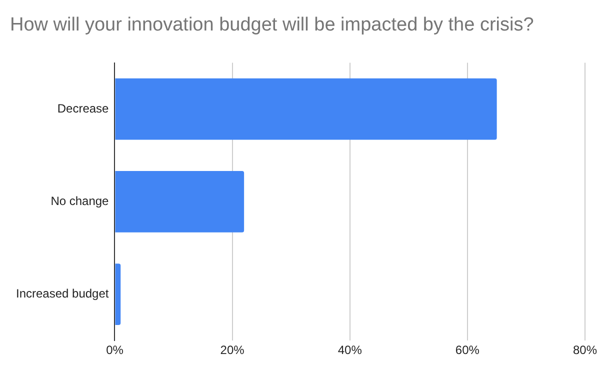 The width and height of the screenshot is (600, 371). Describe the element at coordinates (63, 293) in the screenshot. I see `y-tick-label: Increased budget` at that location.